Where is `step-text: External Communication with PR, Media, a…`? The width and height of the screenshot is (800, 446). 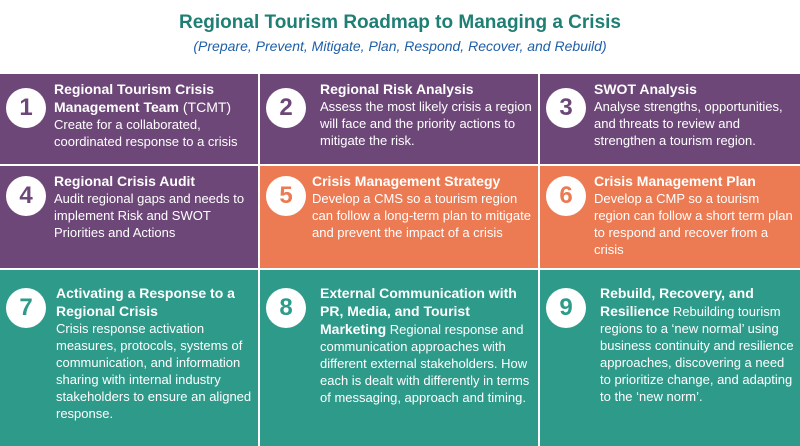
step-text: External Communication with PR, Media, a… is located at coordinates (426, 345).